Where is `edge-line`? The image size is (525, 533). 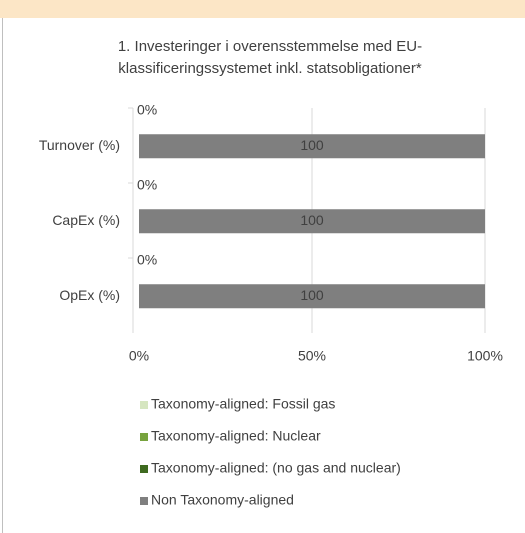
edge-line is located at coordinates (2, 275).